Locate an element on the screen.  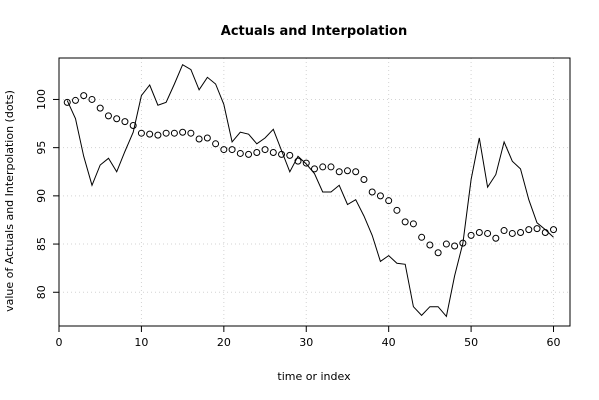
x-tick-label: 50 is located at coordinates (471, 342).